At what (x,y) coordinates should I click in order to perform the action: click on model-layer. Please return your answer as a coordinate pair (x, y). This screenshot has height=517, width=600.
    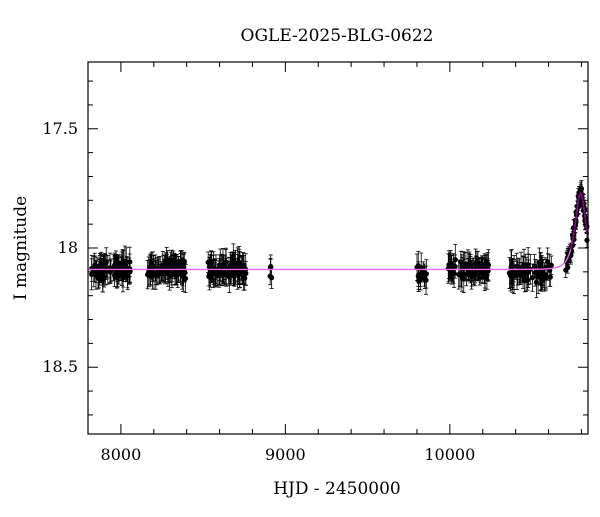
    Looking at the image, I should click on (338, 231).